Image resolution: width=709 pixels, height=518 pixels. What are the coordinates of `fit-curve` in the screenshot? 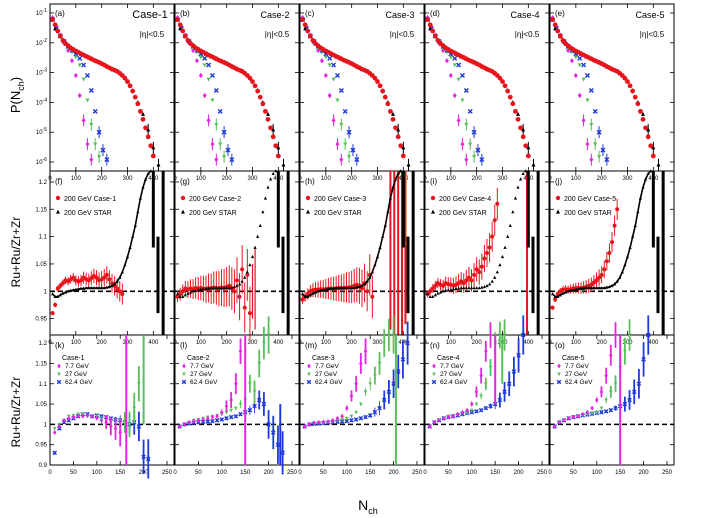 It's located at (102, 234).